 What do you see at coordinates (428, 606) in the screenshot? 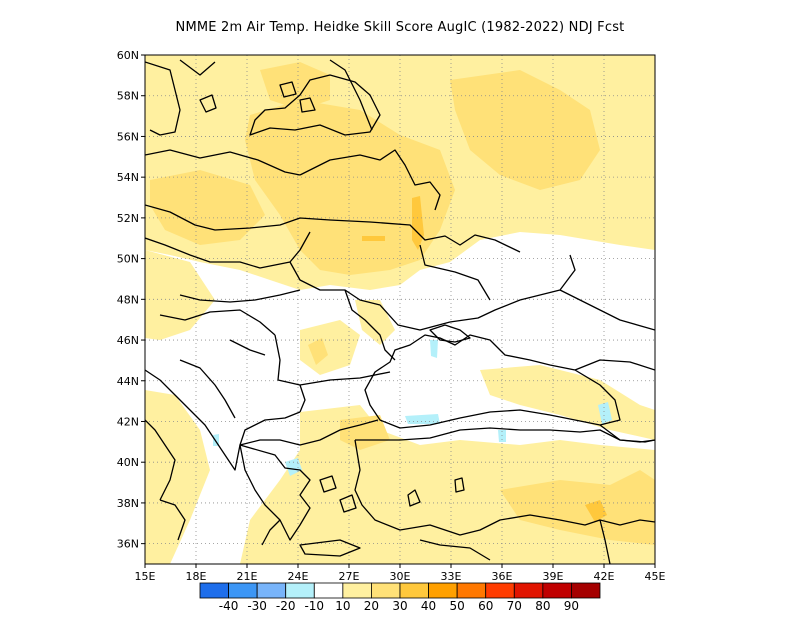
I see `colorbar-label: 40` at bounding box center [428, 606].